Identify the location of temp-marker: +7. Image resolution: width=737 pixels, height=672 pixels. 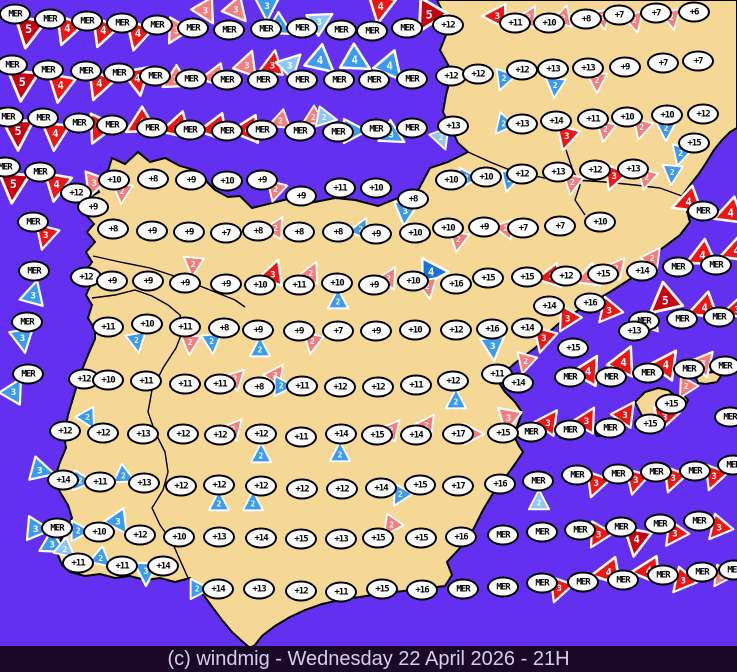
(226, 233).